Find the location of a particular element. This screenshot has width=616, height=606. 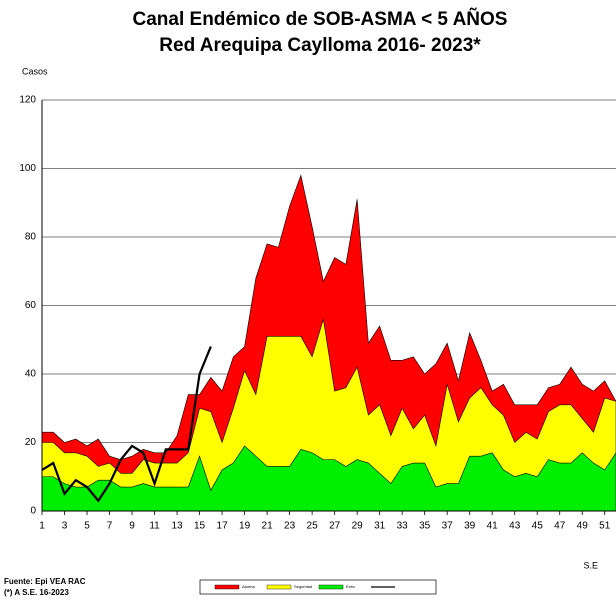

x-tick-label: 15 is located at coordinates (200, 526).